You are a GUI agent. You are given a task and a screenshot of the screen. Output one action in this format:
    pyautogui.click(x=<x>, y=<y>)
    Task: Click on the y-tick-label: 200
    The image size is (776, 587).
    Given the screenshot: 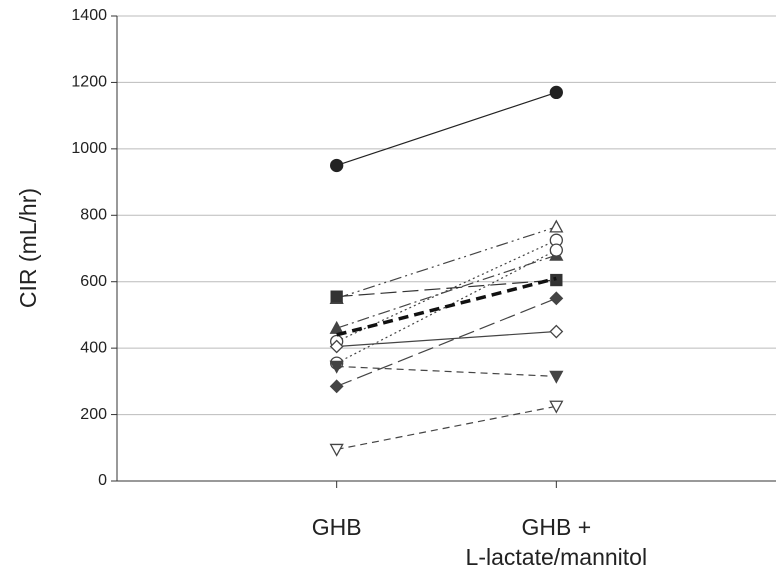 What is the action you would take?
    pyautogui.click(x=93, y=414)
    